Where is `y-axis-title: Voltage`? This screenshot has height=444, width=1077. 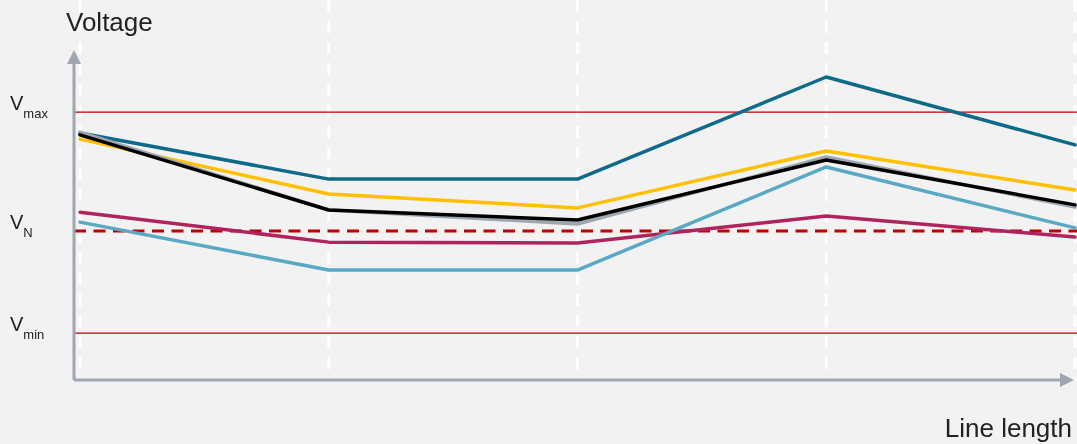 y-axis-title: Voltage is located at coordinates (109, 22).